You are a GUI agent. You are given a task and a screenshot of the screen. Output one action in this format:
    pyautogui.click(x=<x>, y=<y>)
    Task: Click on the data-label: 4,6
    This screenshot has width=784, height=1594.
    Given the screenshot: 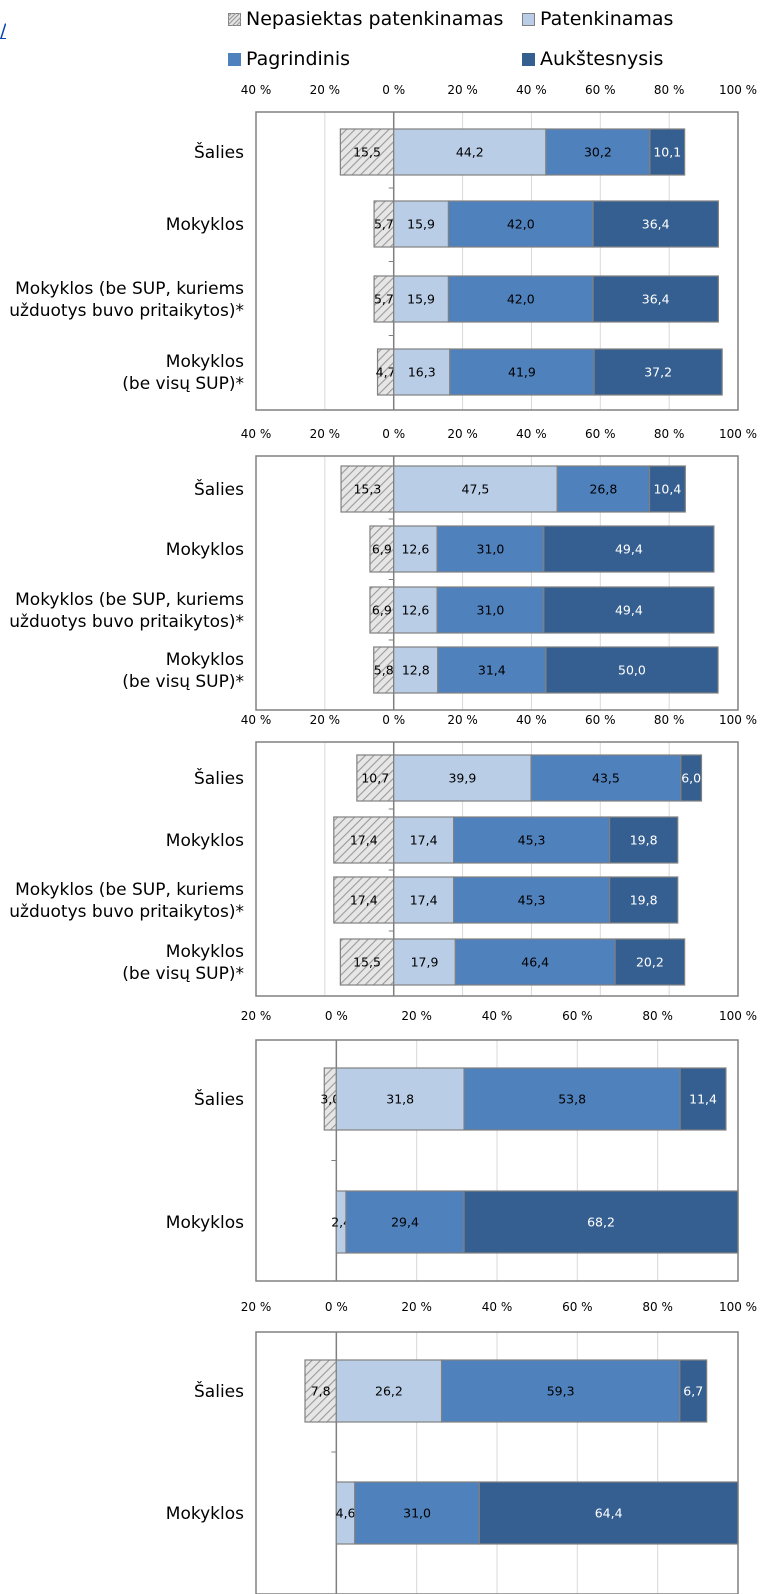 What is the action you would take?
    pyautogui.click(x=346, y=1513)
    